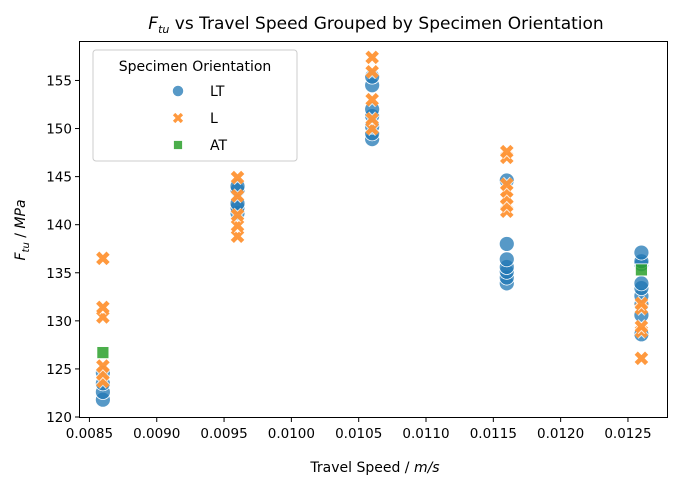 The width and height of the screenshot is (678, 490). I want to click on x-tick-label: 0.0115, so click(493, 434).